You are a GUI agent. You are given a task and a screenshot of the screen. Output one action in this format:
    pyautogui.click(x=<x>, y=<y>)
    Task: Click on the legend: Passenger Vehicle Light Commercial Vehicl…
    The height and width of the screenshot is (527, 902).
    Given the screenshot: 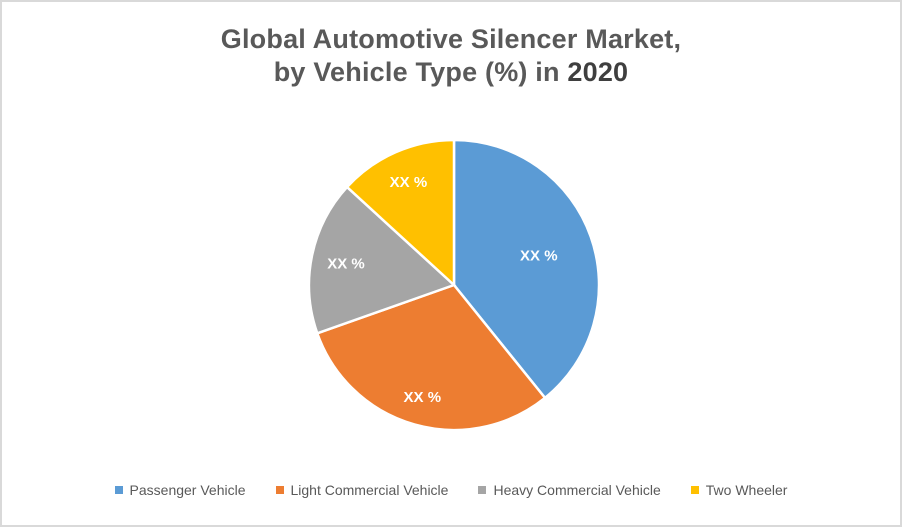 What is the action you would take?
    pyautogui.click(x=451, y=490)
    